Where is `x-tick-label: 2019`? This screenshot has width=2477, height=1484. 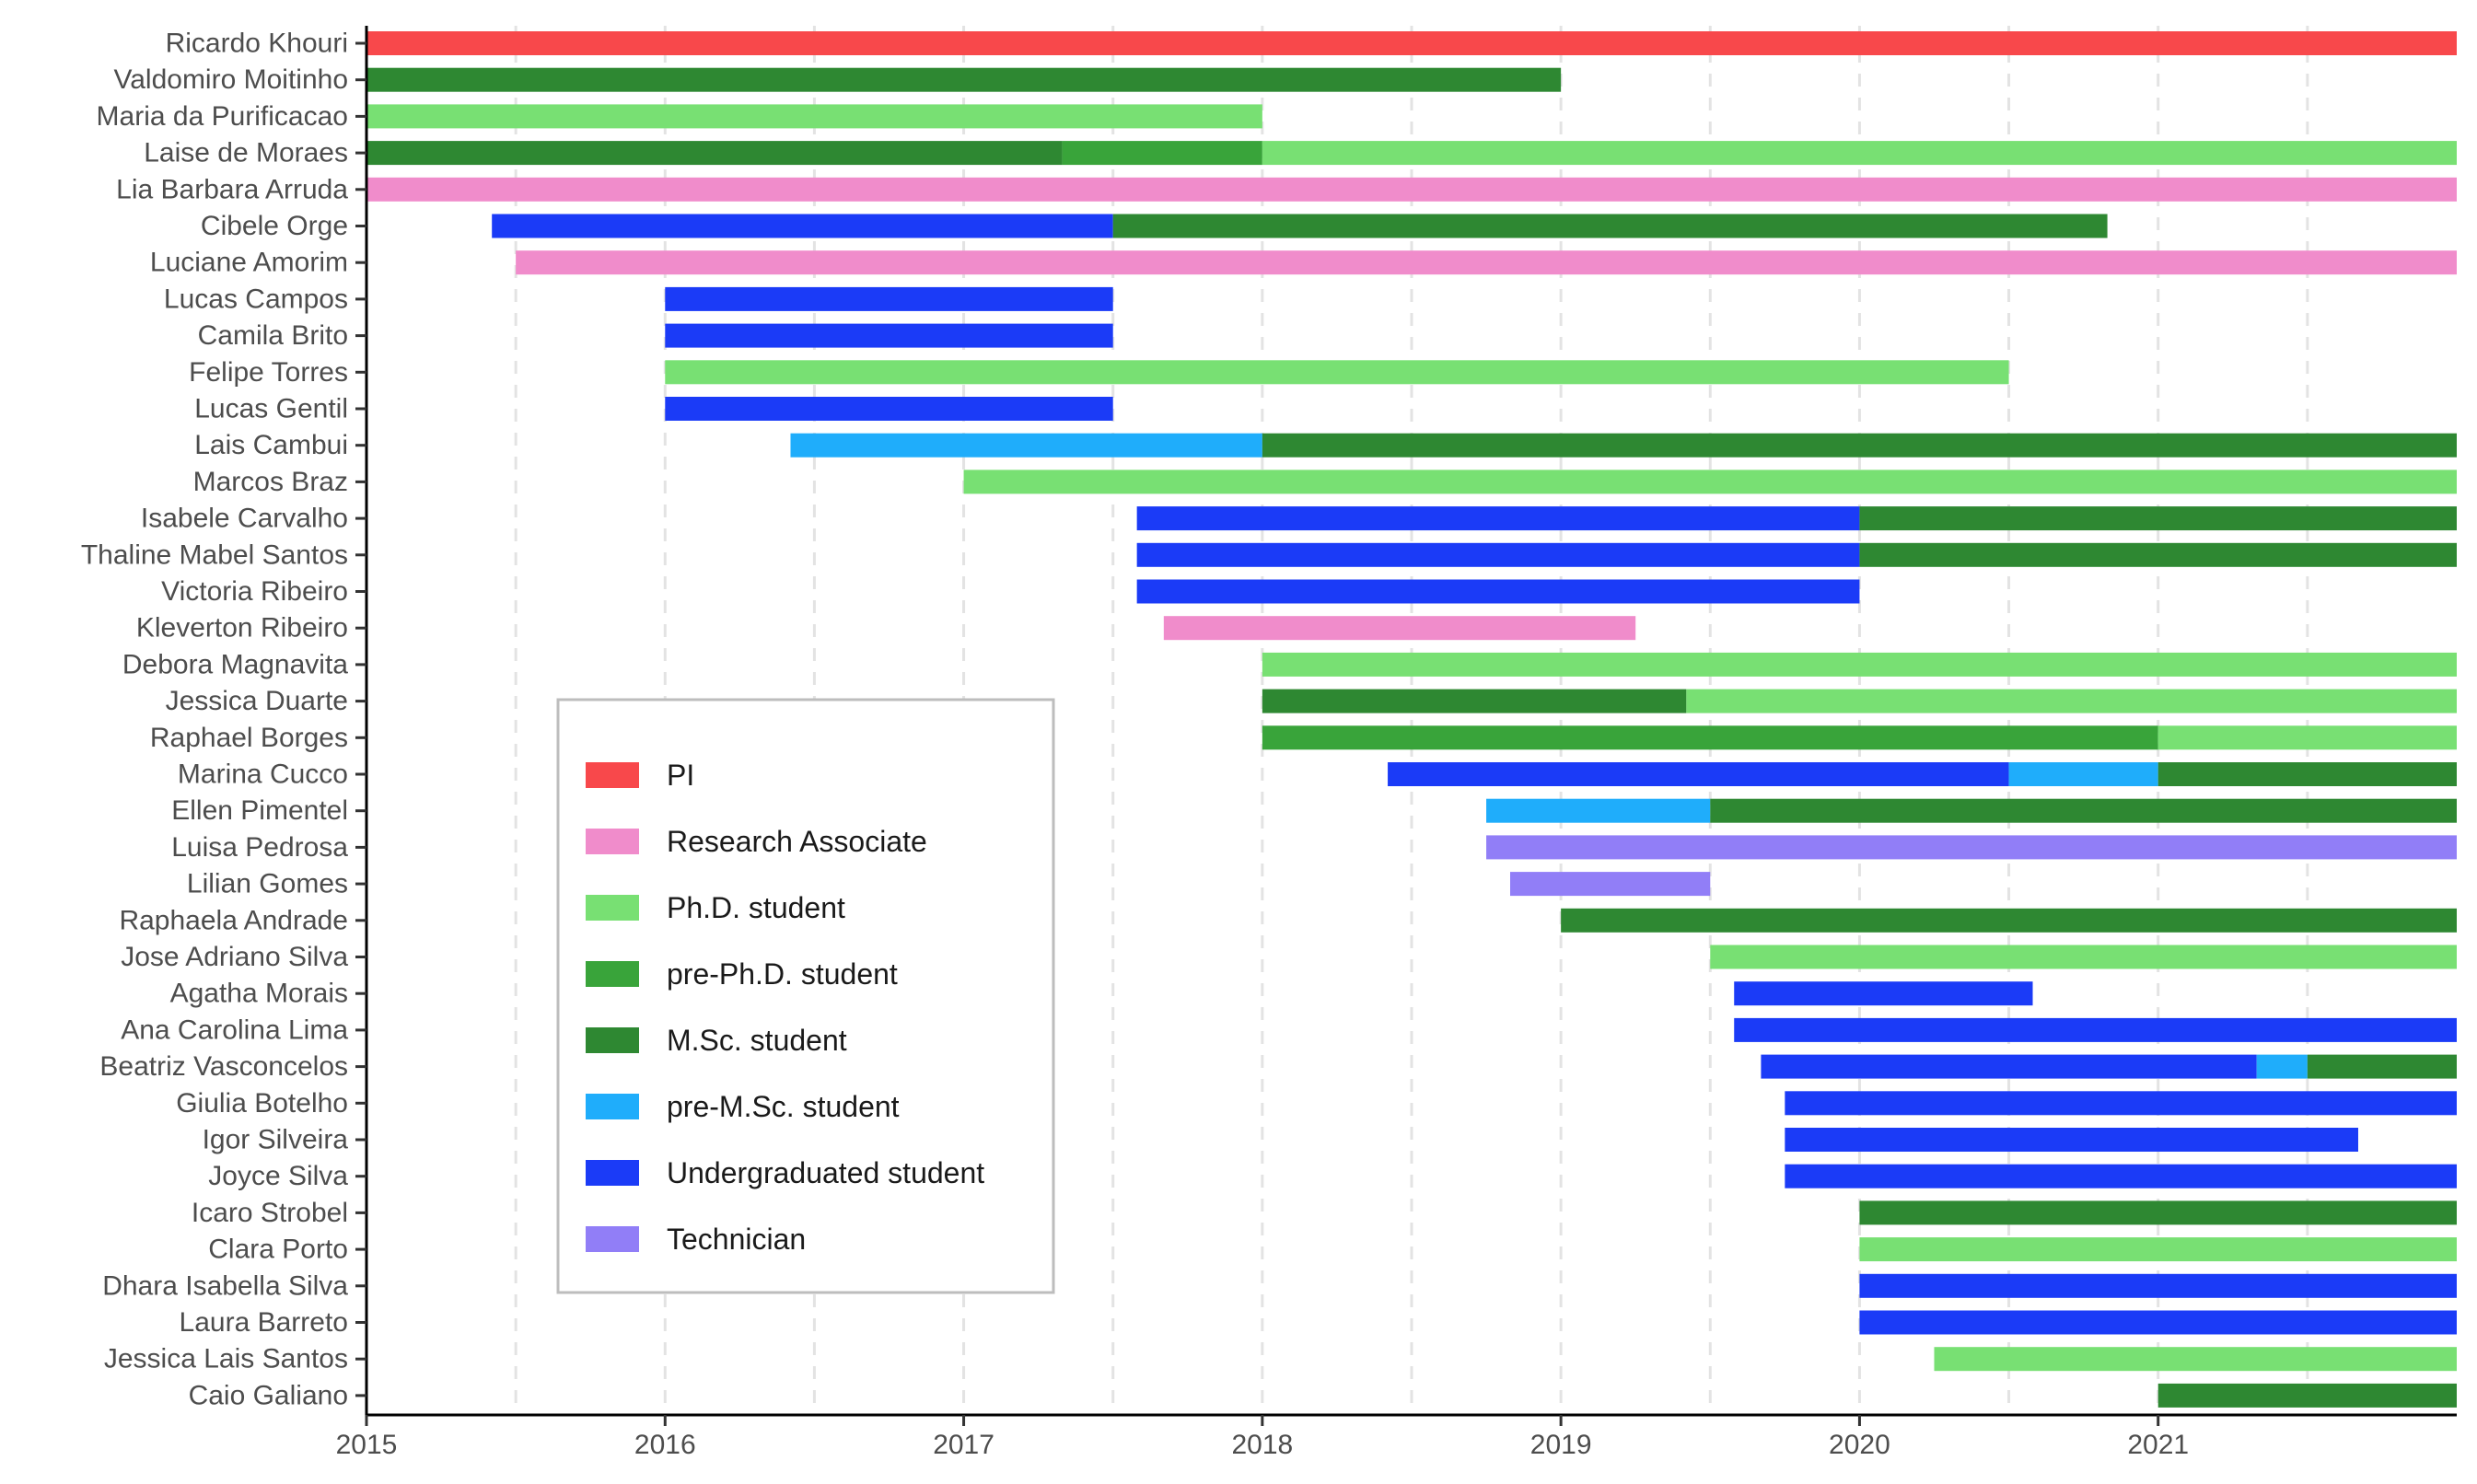
x-tick-label: 2019 is located at coordinates (1561, 1445).